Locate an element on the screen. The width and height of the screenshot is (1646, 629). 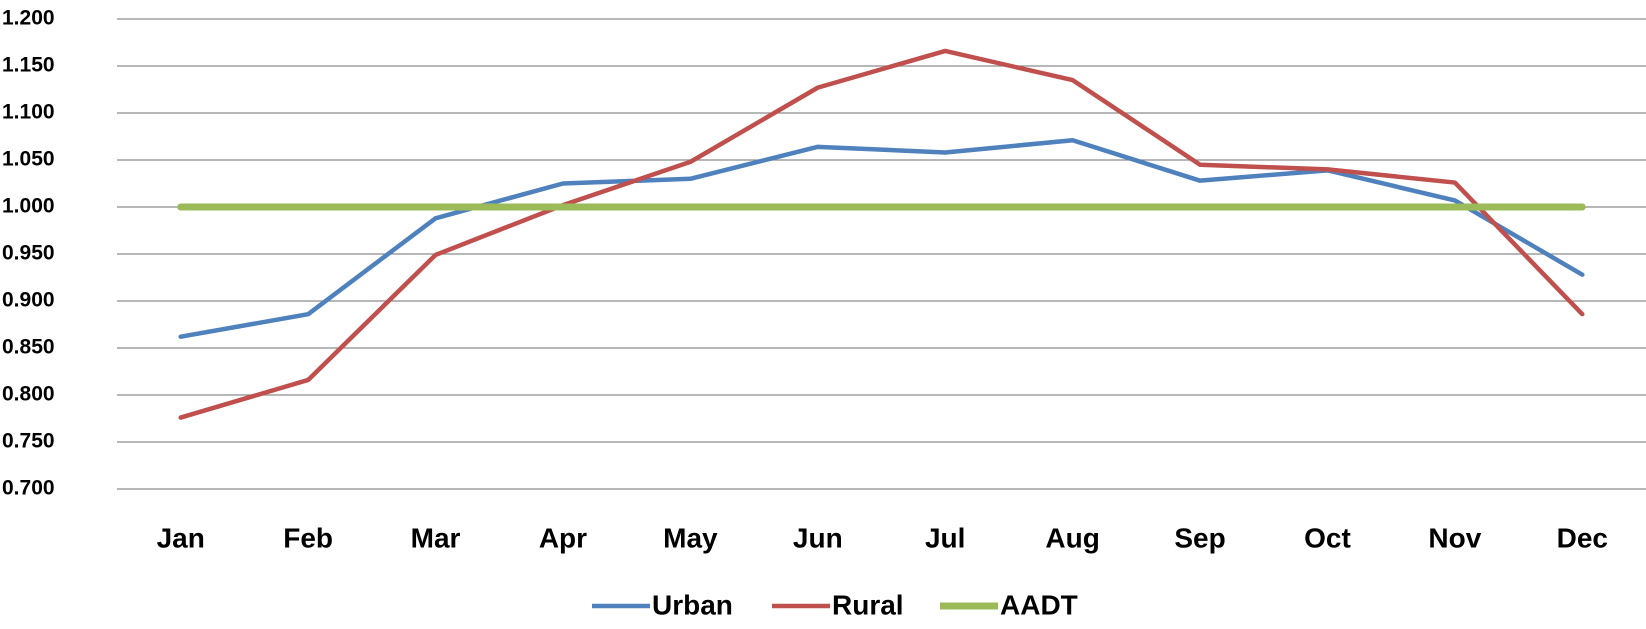
legend-label: Rural is located at coordinates (868, 604).